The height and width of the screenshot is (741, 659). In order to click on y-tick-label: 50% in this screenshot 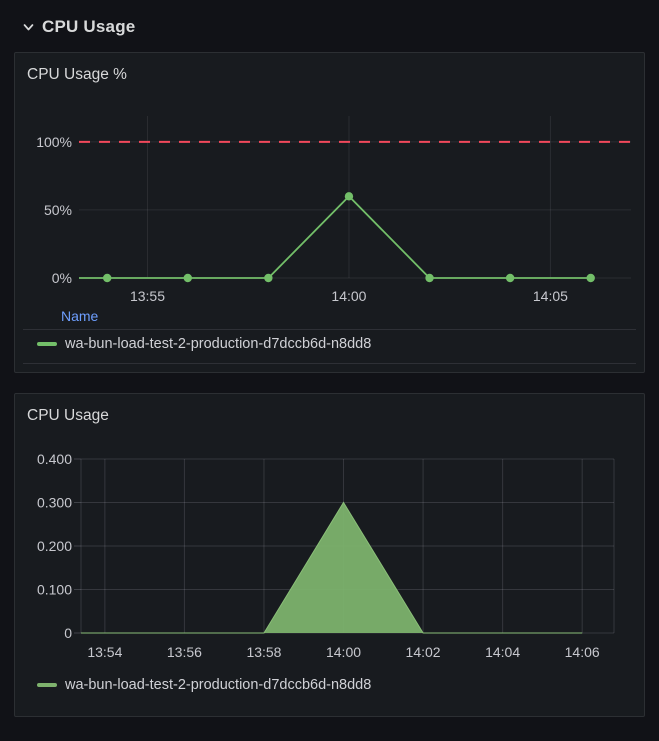, I will do `click(58, 210)`.